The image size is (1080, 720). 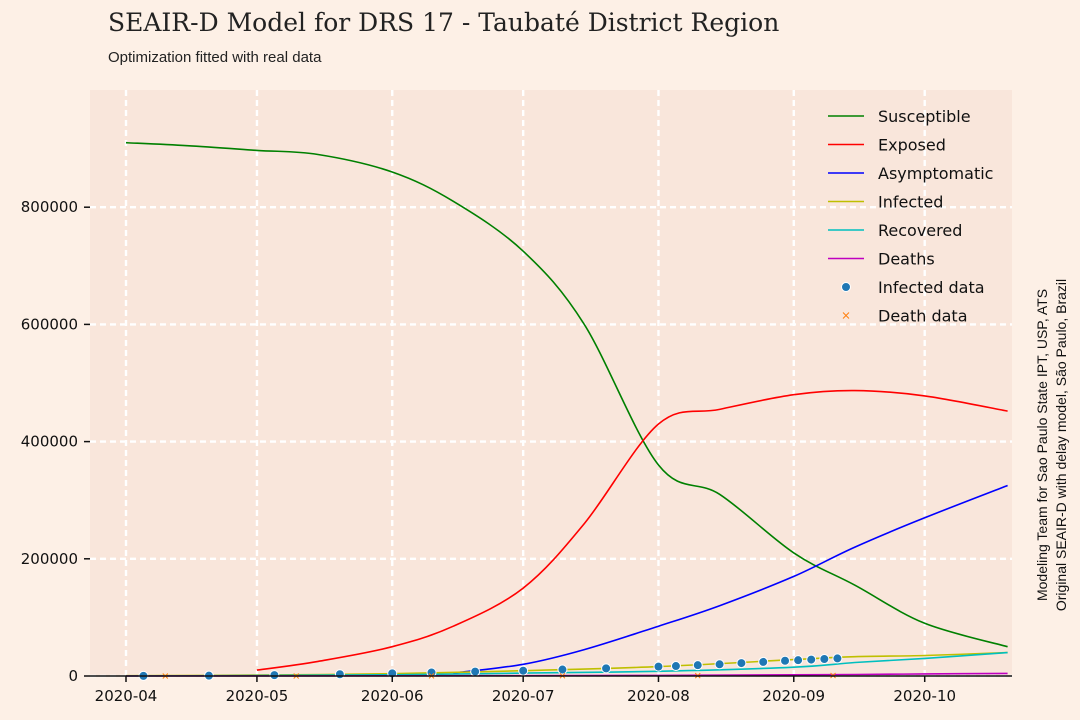 I want to click on y-tick-label: 0, so click(x=73, y=676).